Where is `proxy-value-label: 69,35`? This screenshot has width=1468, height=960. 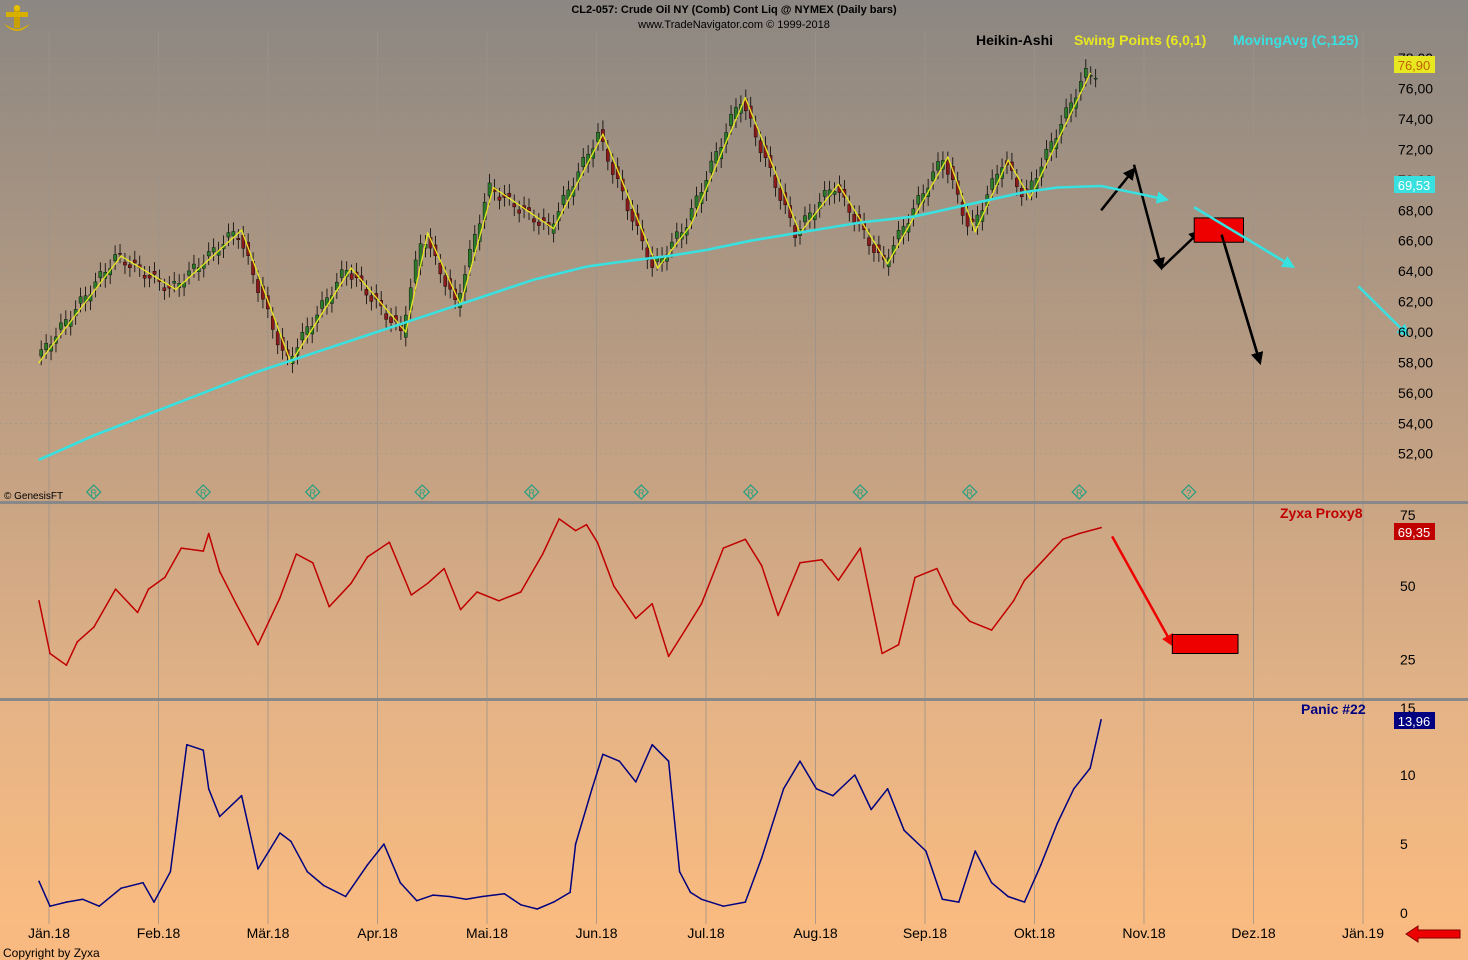
proxy-value-label: 69,35 is located at coordinates (1414, 532).